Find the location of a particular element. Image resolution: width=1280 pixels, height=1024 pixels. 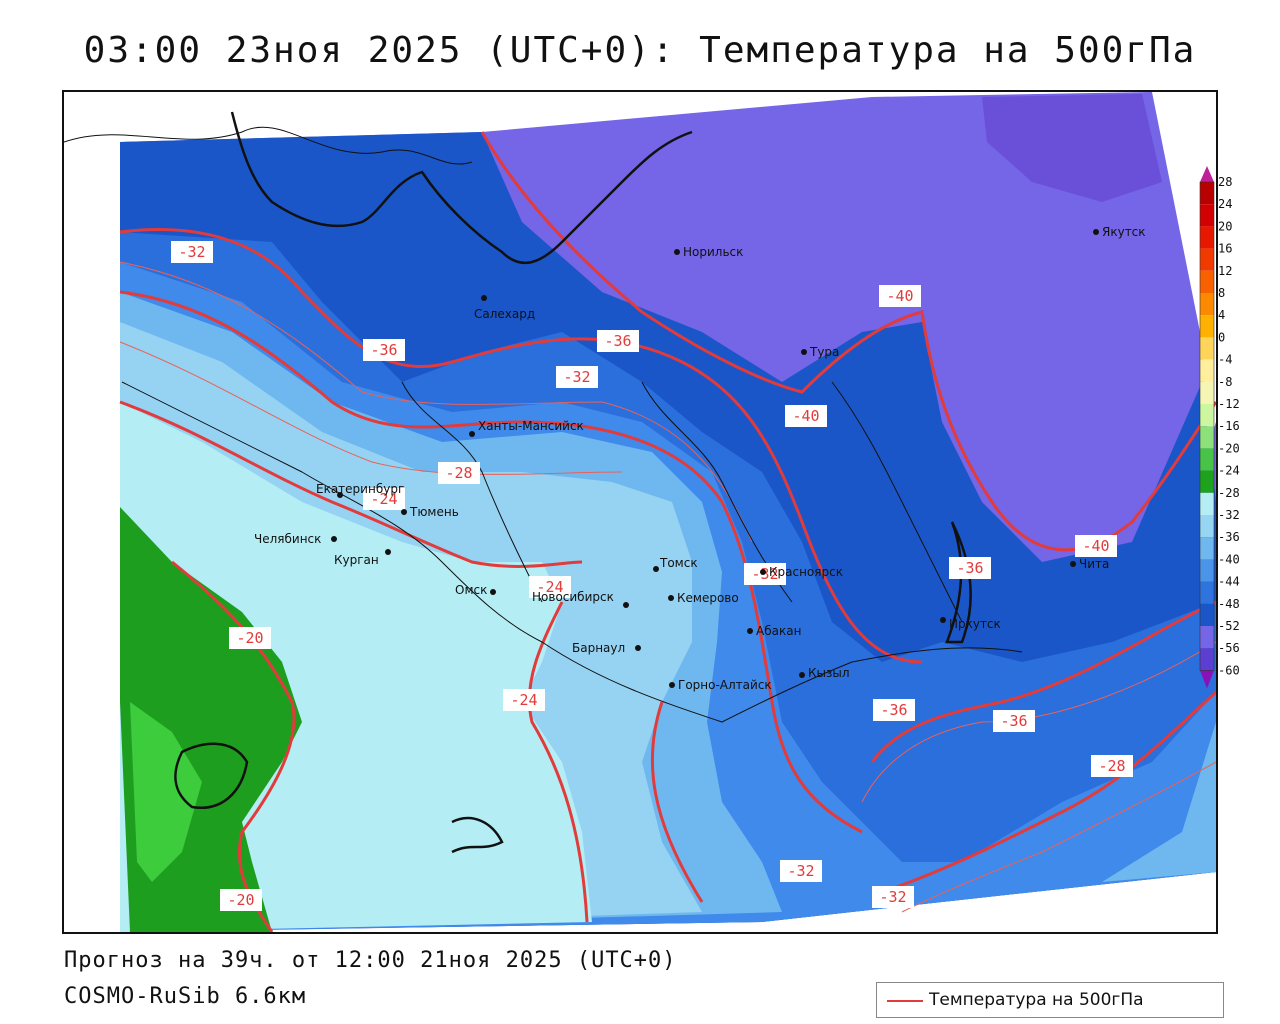

city-marker: Якутск is located at coordinates (1119, 232).